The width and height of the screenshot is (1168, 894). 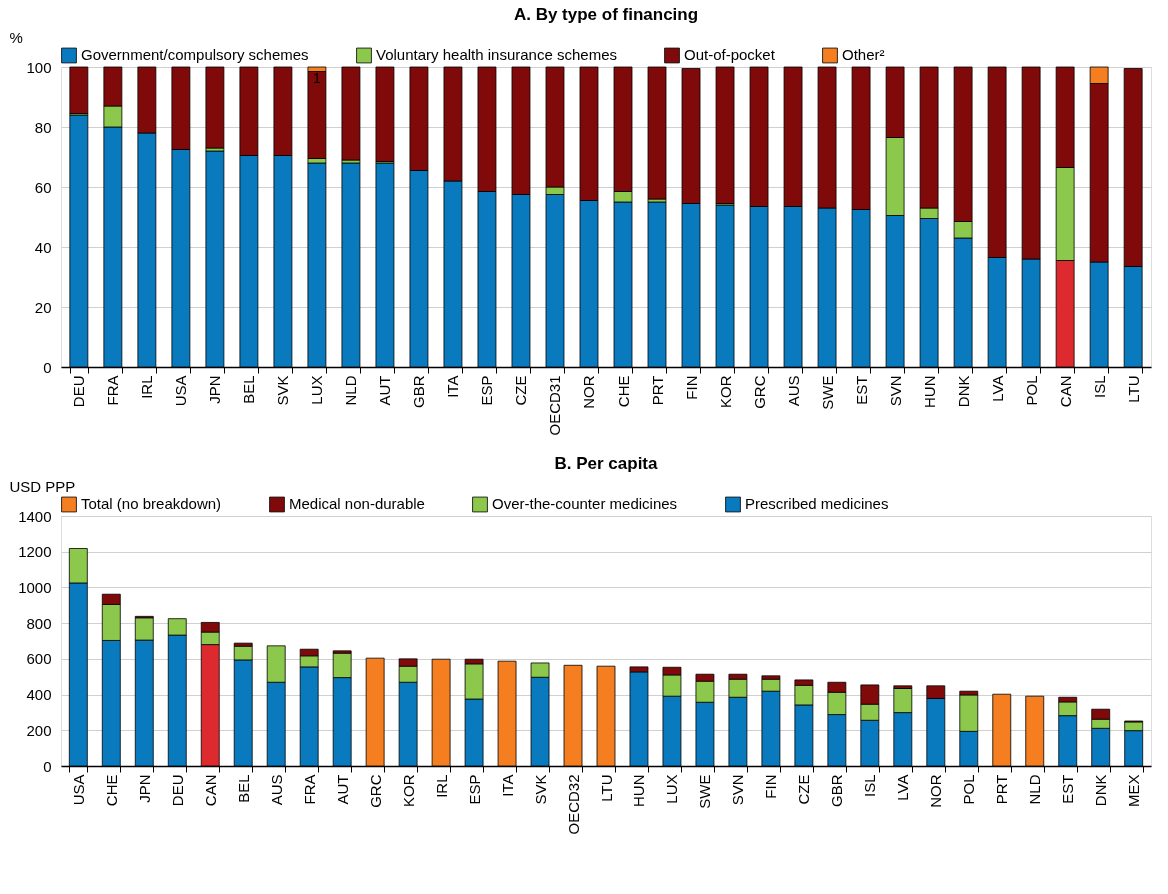 I want to click on legend-label: Other², so click(x=863, y=55).